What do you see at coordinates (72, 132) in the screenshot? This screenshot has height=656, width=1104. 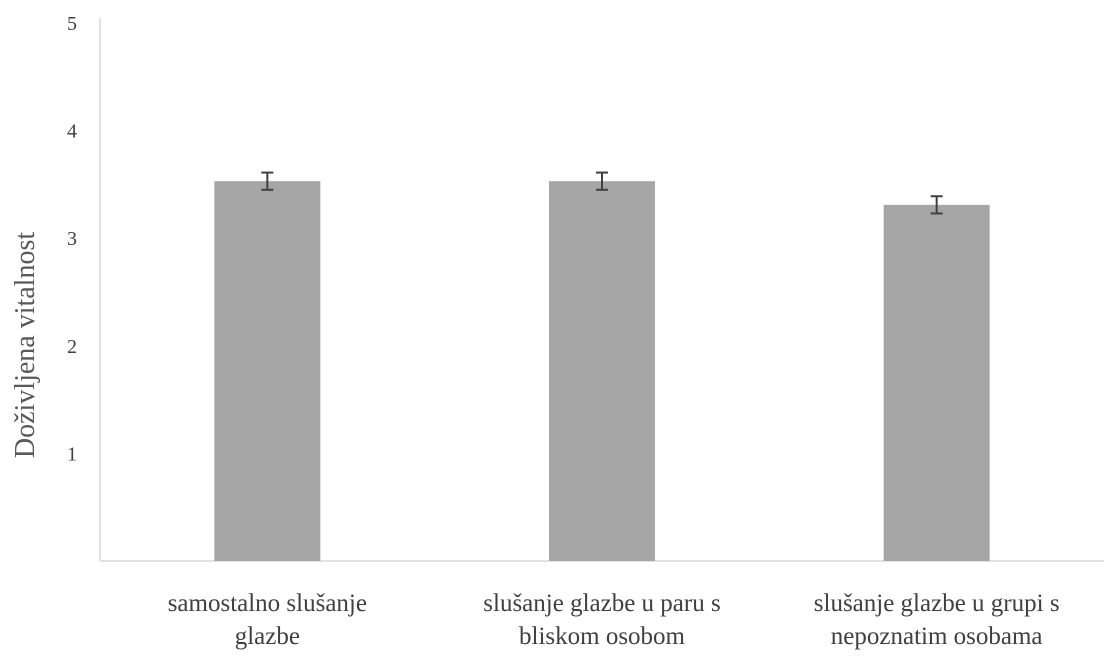 I see `y-tick-label: 4` at bounding box center [72, 132].